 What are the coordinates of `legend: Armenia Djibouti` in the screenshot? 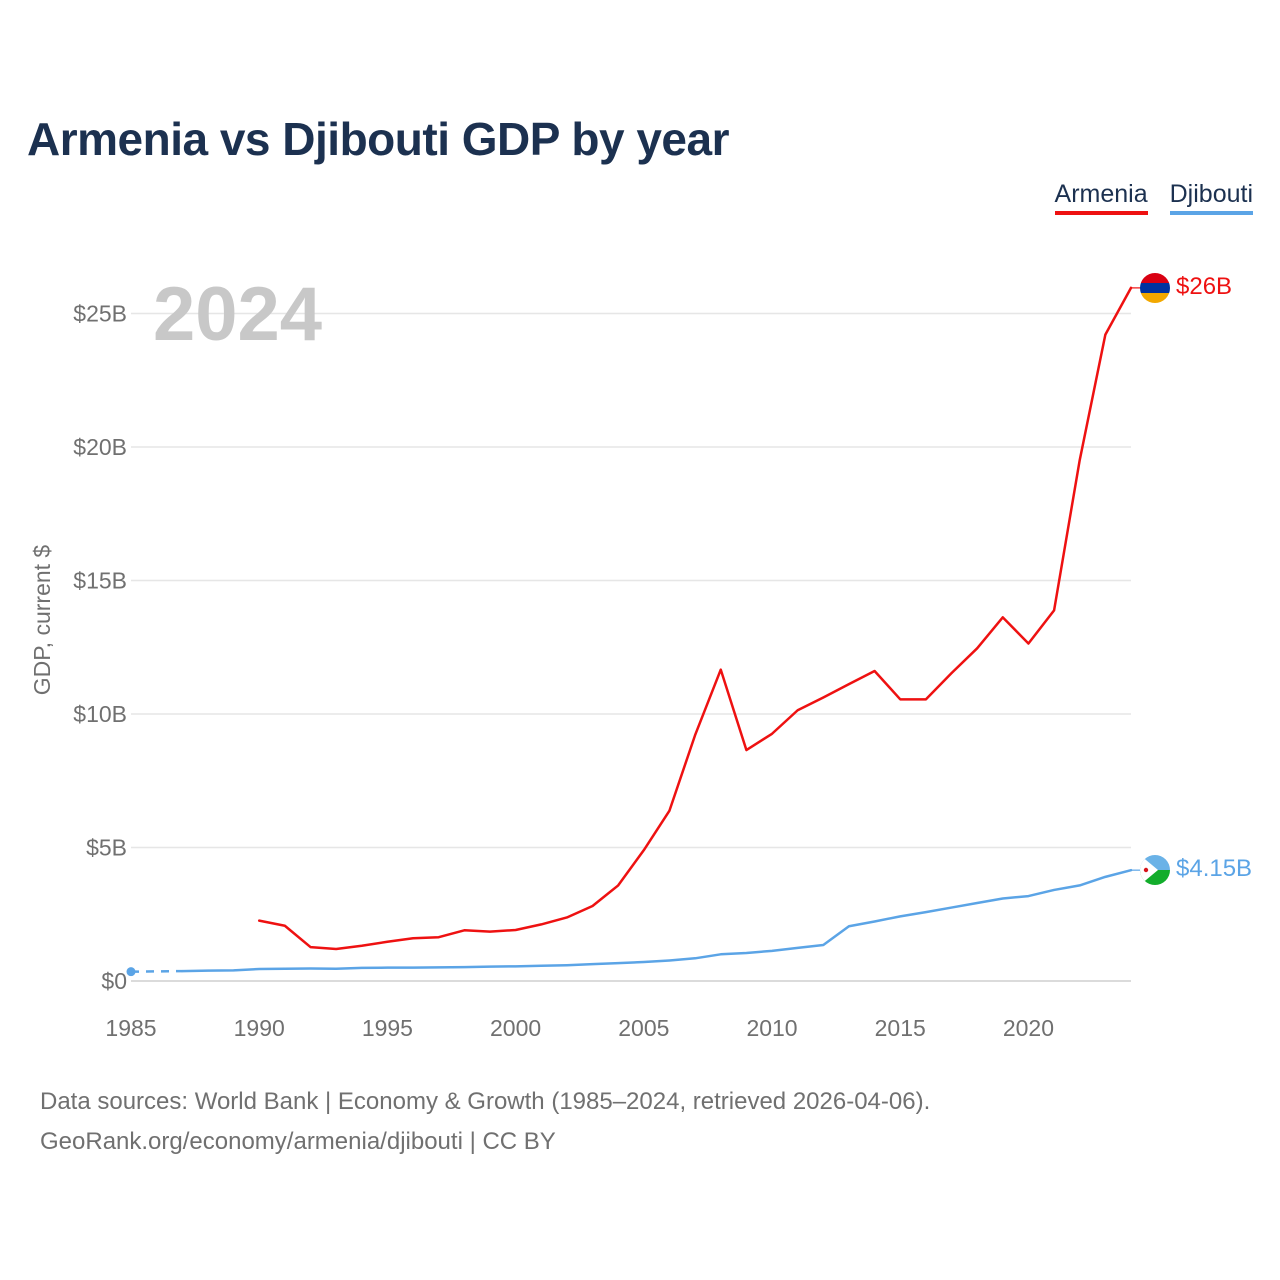 It's located at (1153, 197).